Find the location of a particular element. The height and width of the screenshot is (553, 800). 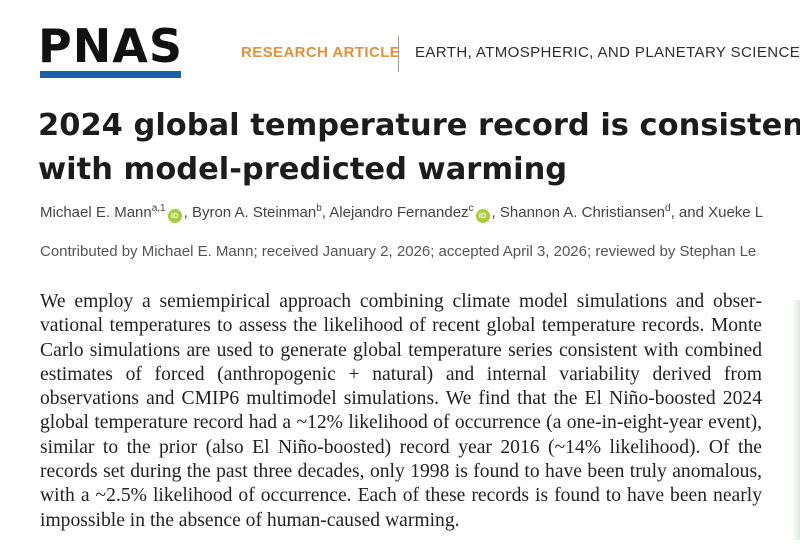

author-name: Shannon A. Christiansen is located at coordinates (582, 212).